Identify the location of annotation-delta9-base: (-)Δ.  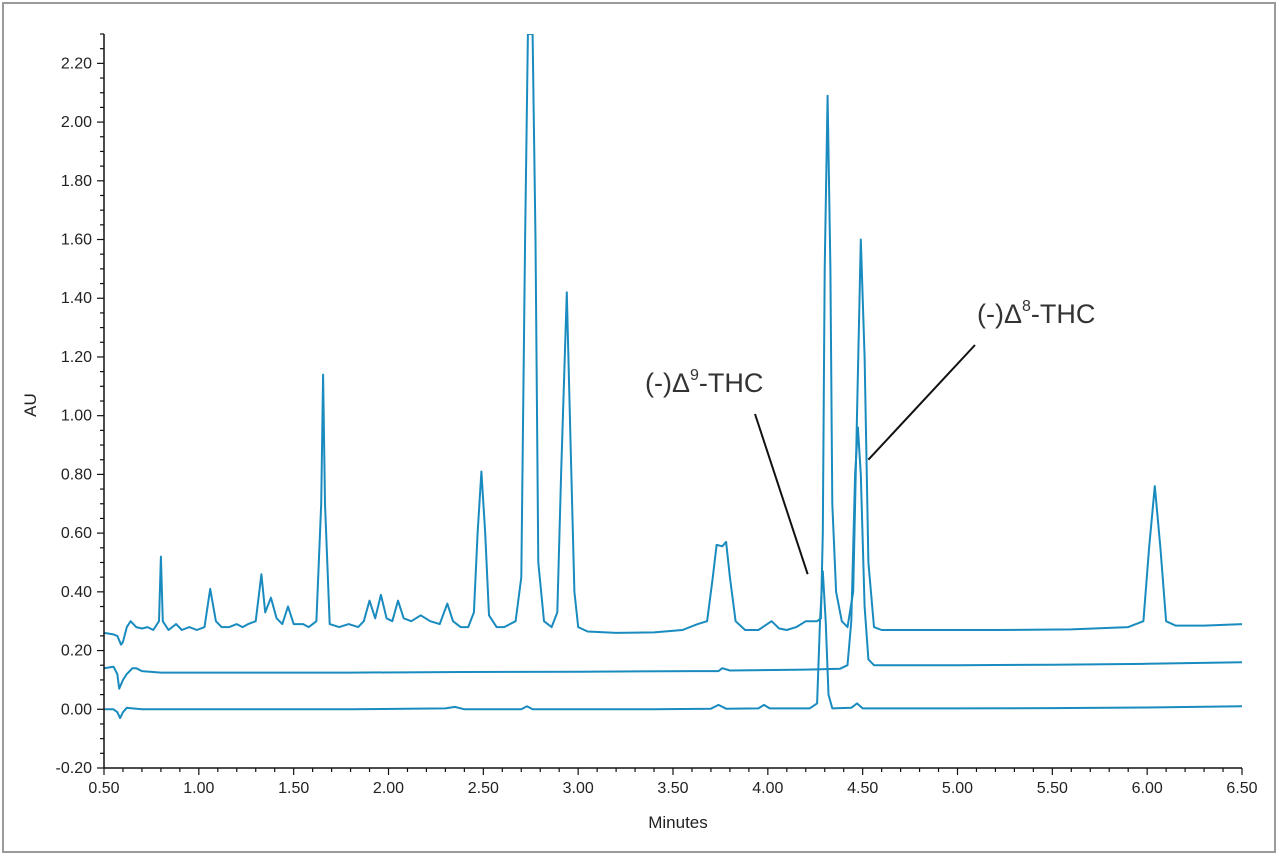
(667, 383).